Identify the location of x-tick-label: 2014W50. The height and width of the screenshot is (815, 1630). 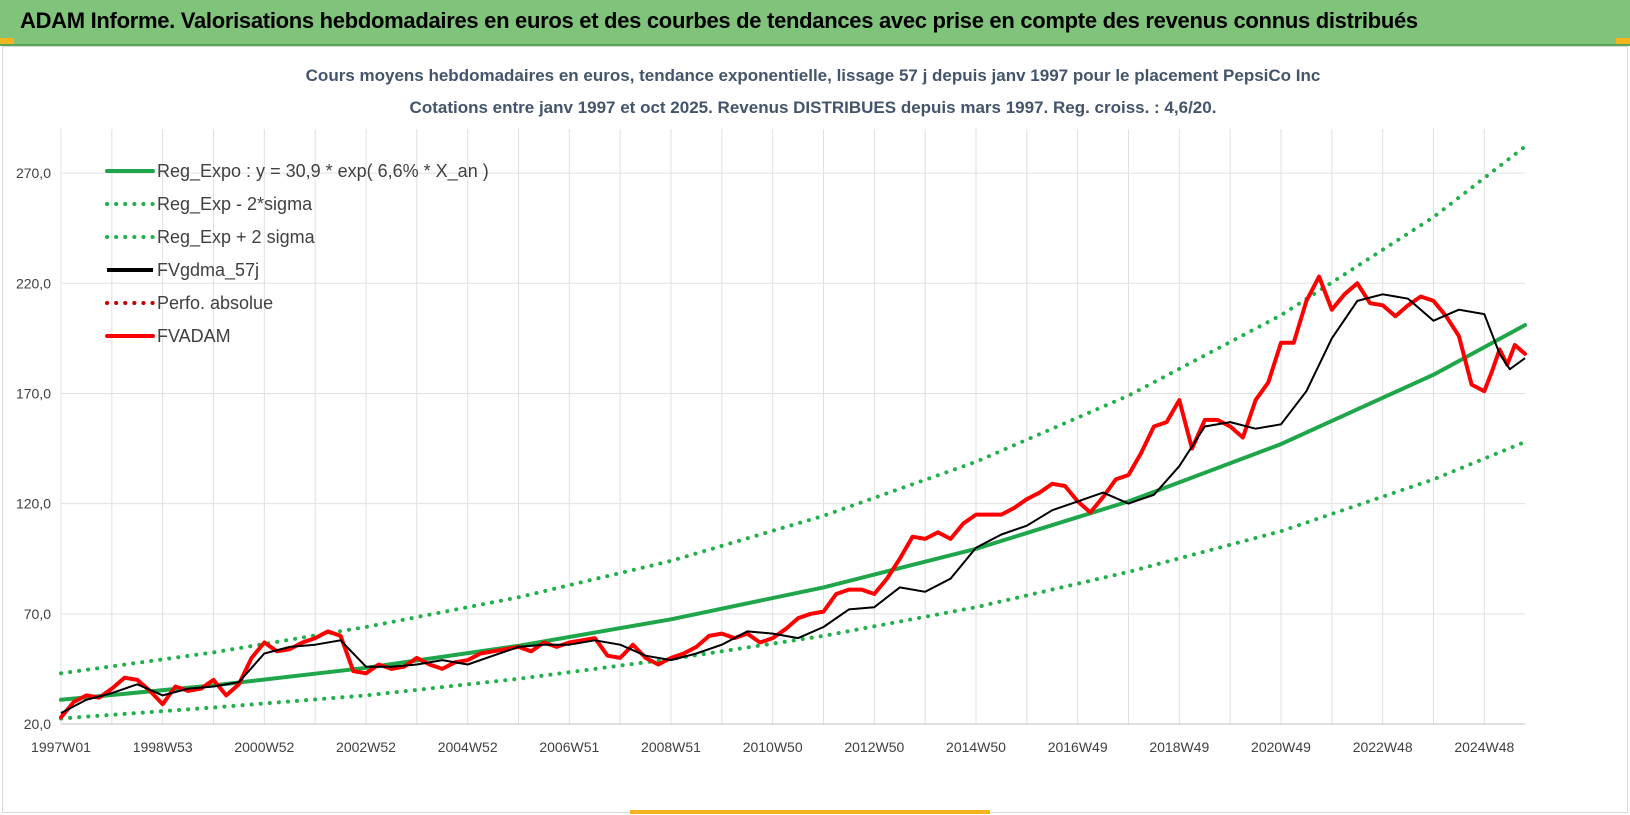
(976, 747).